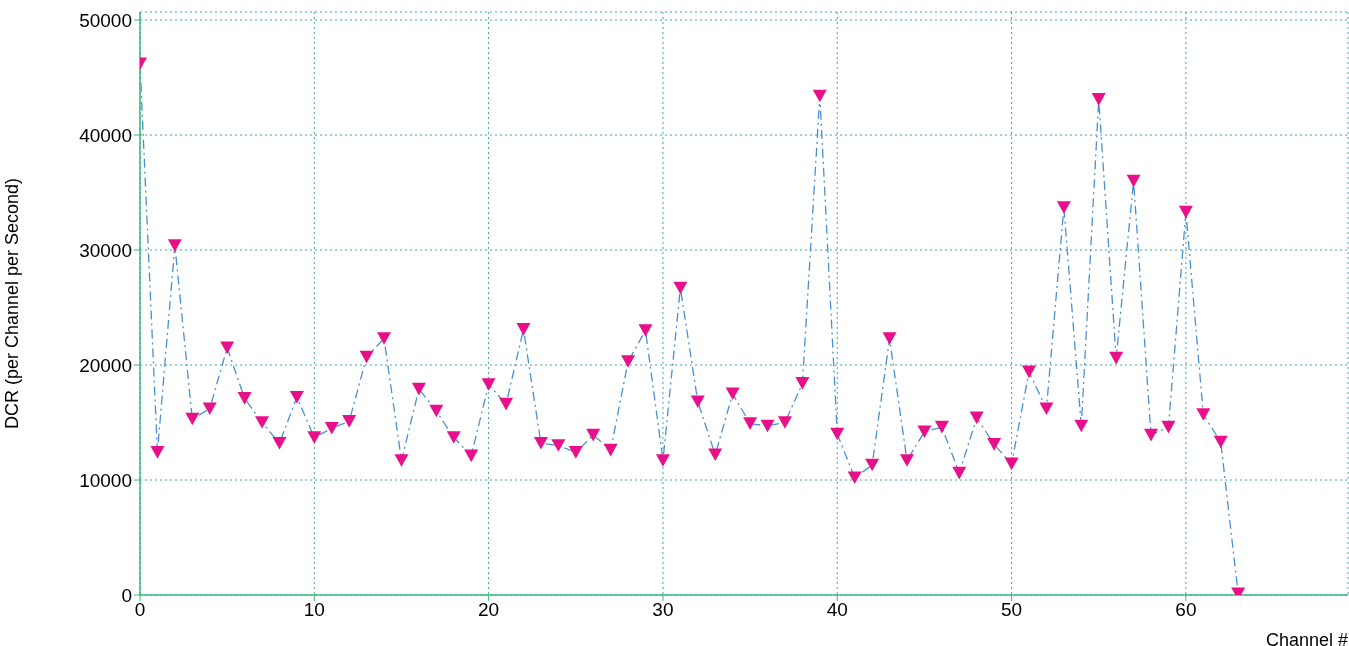 The width and height of the screenshot is (1349, 646). Describe the element at coordinates (140, 610) in the screenshot. I see `x-tick-label: 0` at that location.